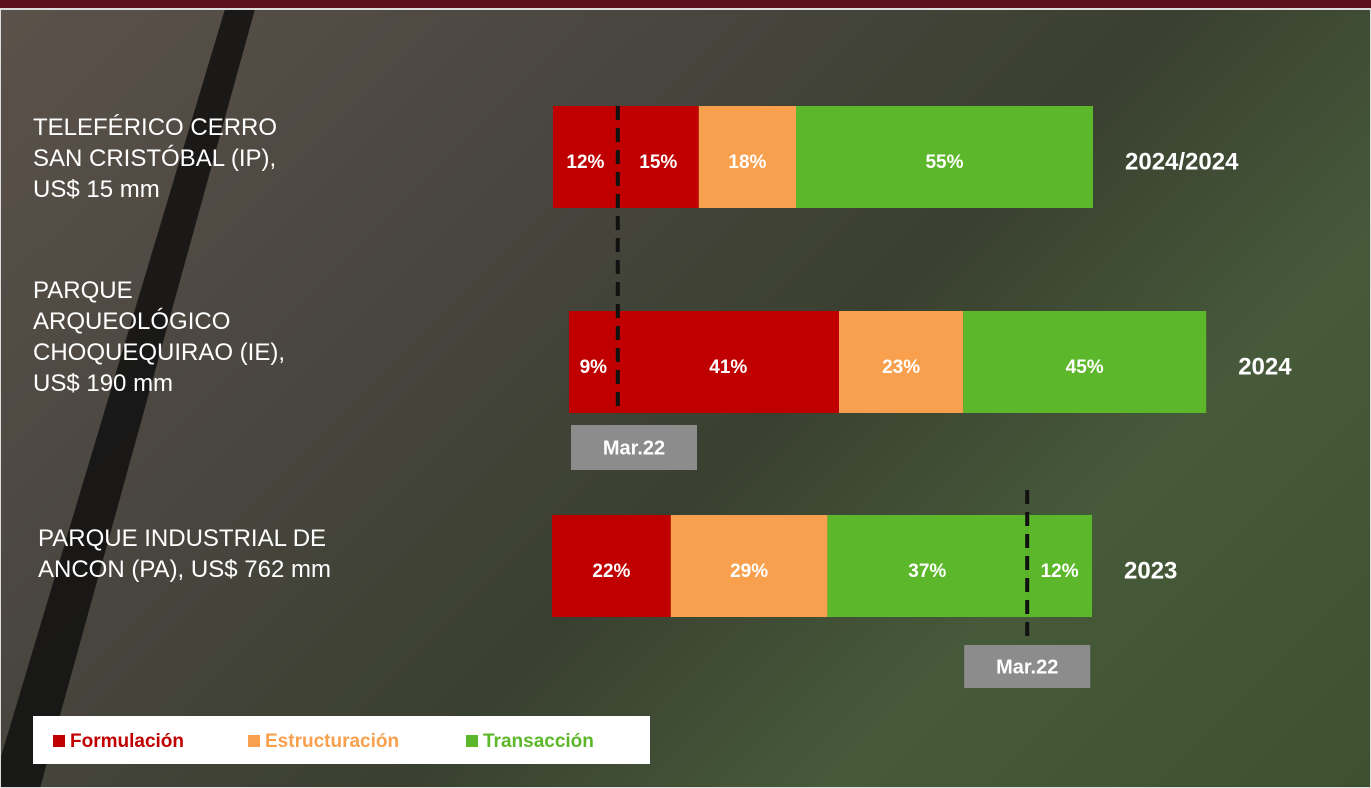  I want to click on end-label: 2024, so click(1265, 366).